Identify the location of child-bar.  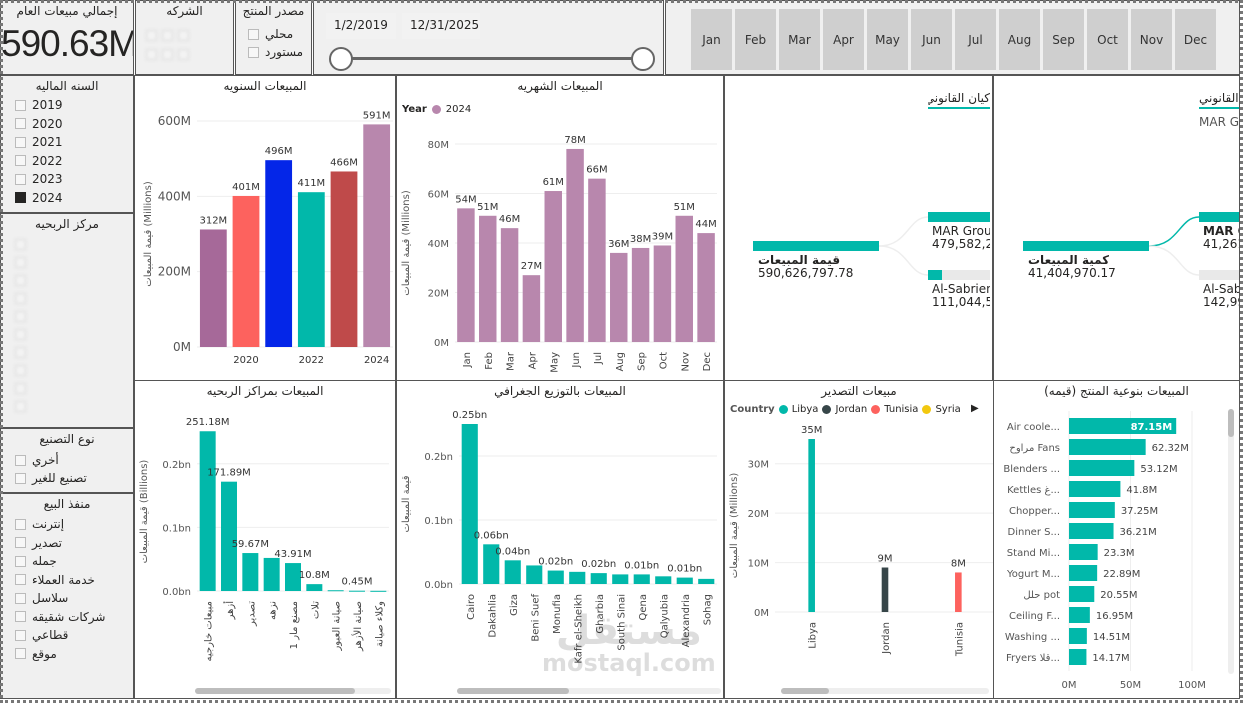
(1219, 217).